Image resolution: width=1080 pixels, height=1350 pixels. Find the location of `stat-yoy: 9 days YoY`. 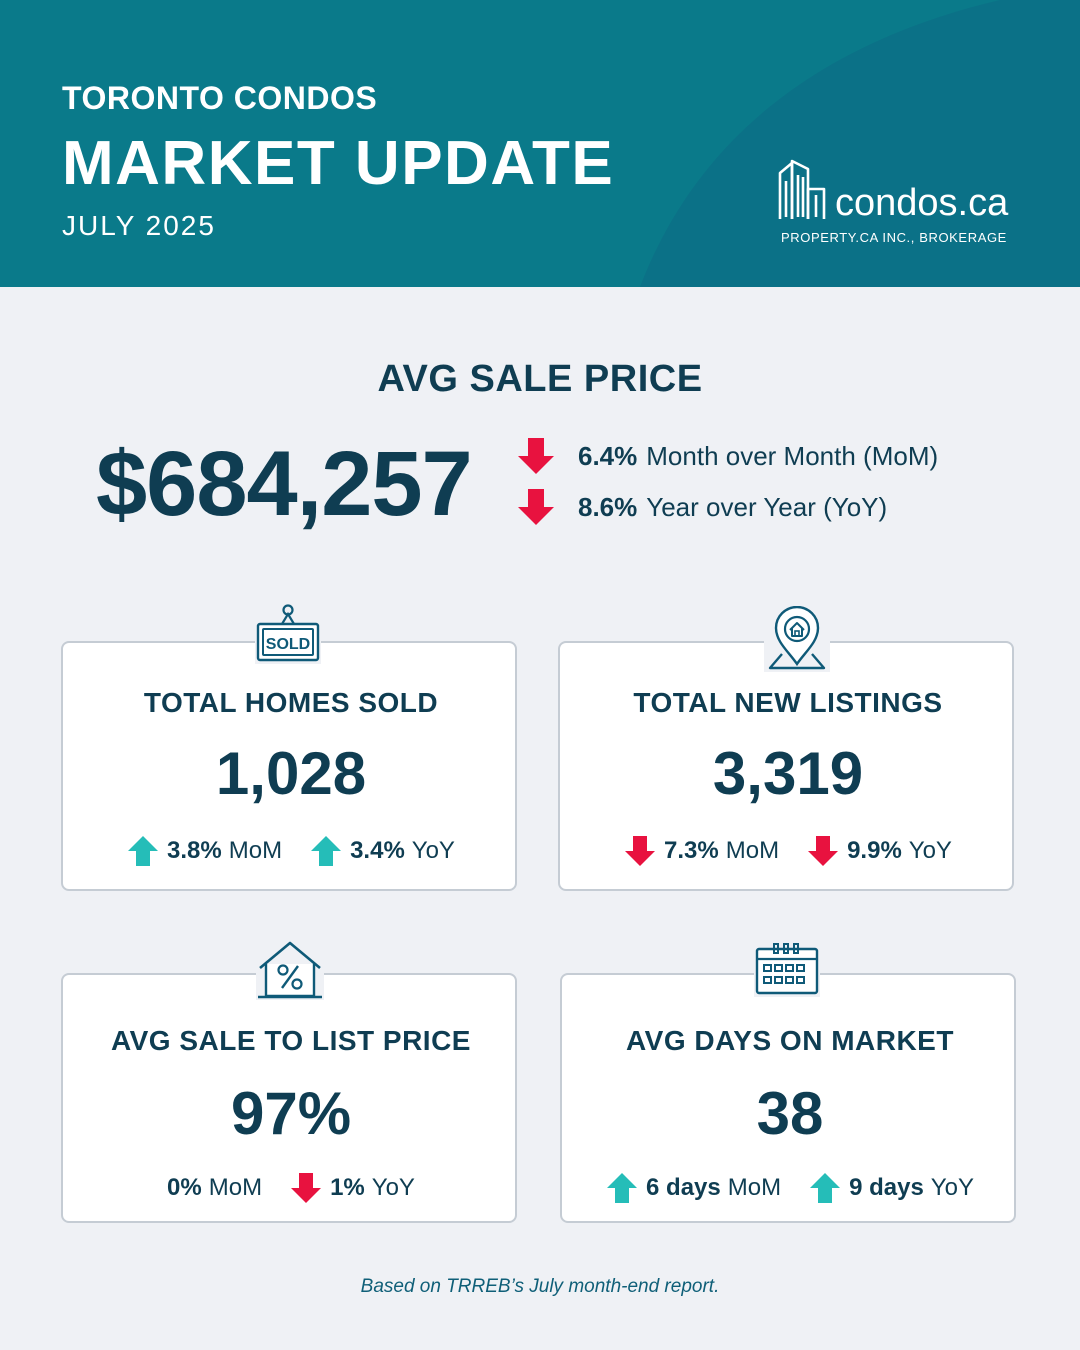

stat-yoy: 9 days YoY is located at coordinates (891, 1188).